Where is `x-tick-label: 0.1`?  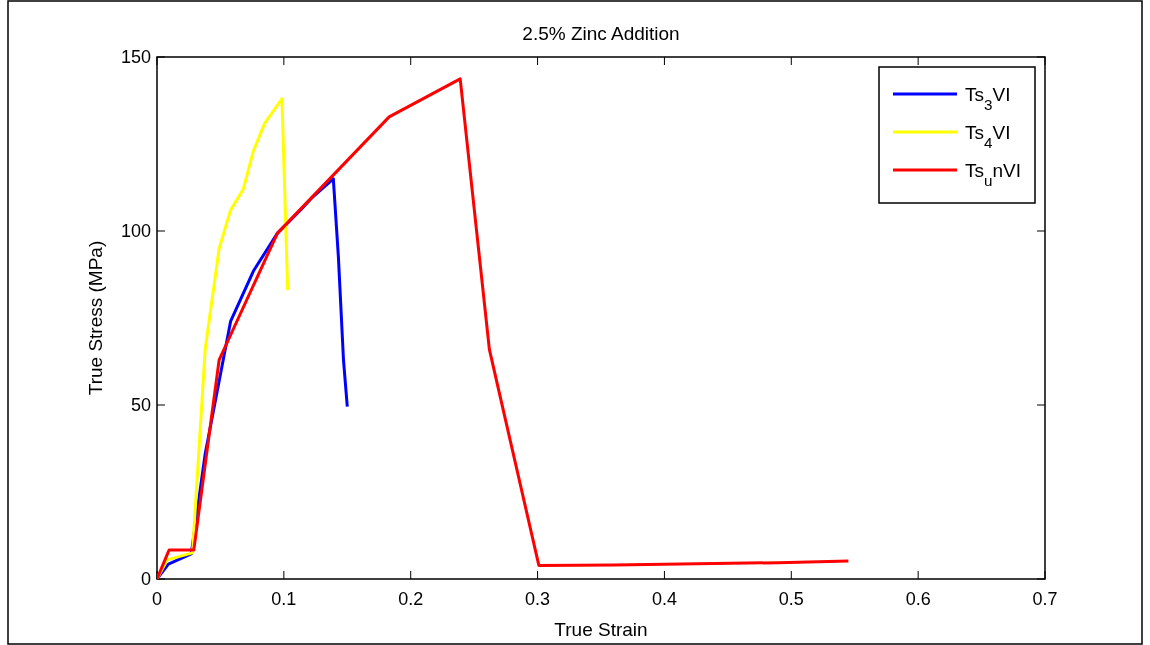 x-tick-label: 0.1 is located at coordinates (284, 599).